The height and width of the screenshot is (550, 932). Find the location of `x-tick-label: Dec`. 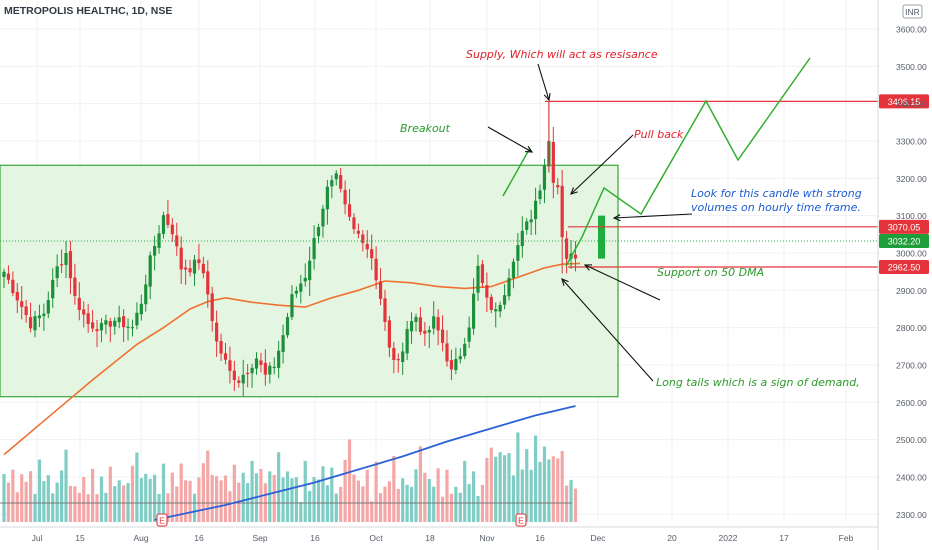

x-tick-label: Dec is located at coordinates (598, 538).